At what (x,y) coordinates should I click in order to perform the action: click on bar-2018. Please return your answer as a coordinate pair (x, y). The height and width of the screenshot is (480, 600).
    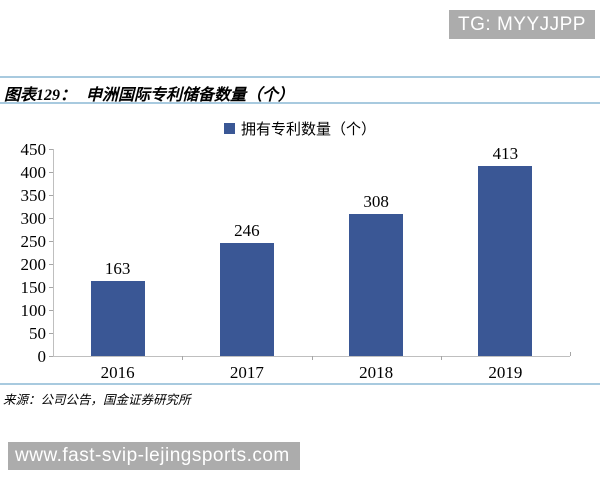
    Looking at the image, I should click on (376, 285).